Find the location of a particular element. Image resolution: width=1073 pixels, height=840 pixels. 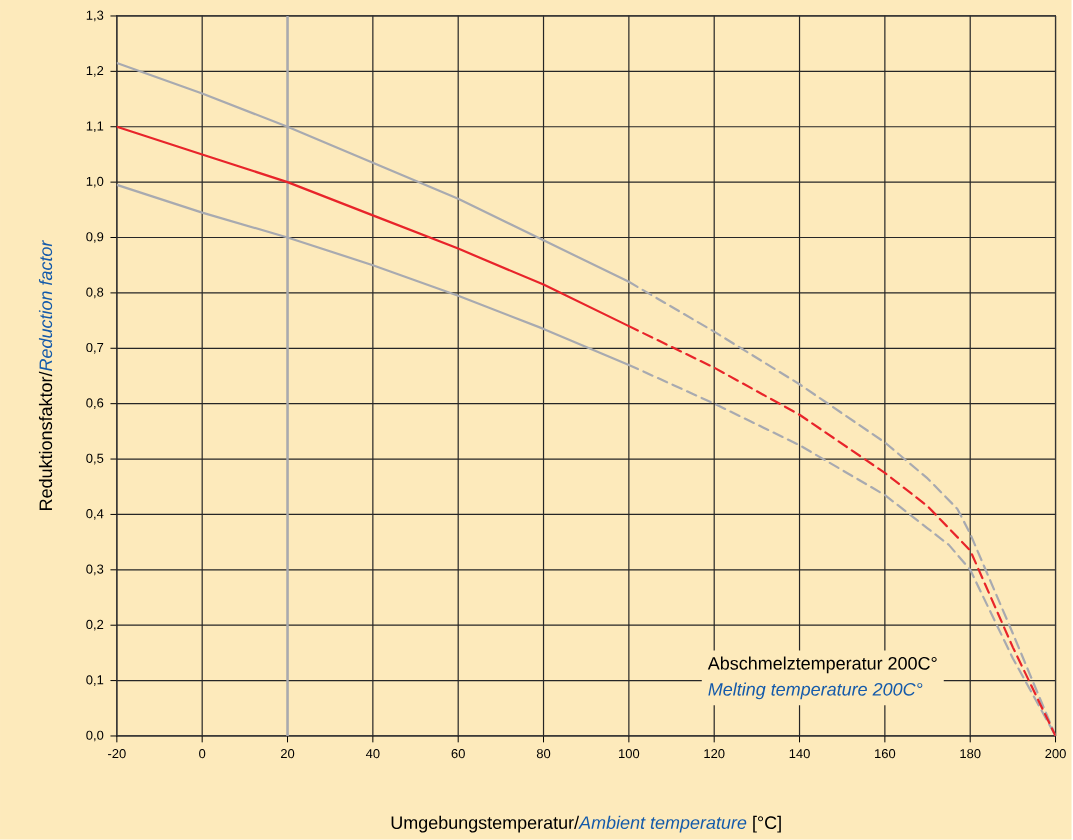

y-tick-label: 0,7 is located at coordinates (95, 348).